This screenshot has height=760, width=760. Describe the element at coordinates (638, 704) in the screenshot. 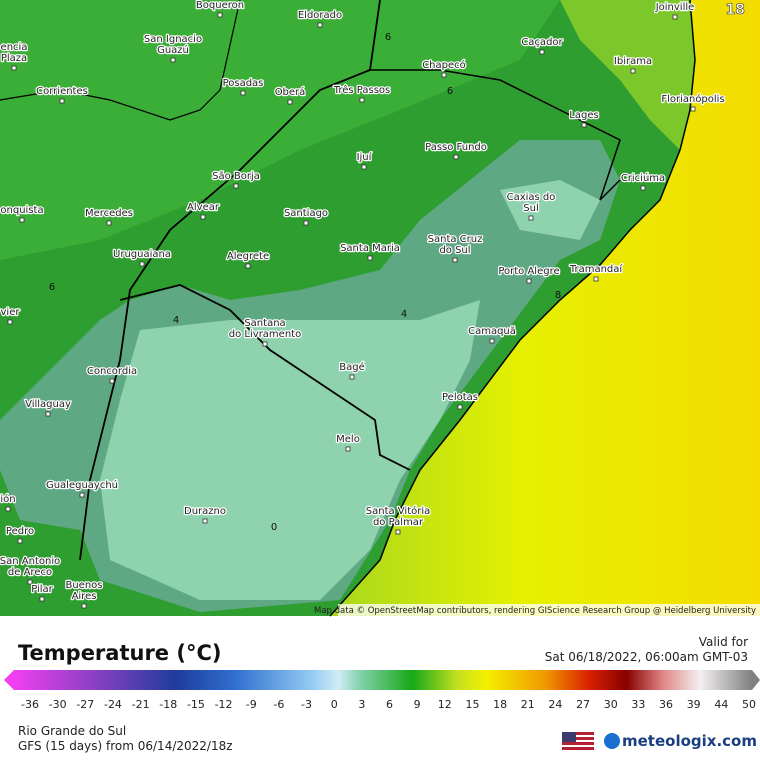

I see `legend-tick: 33` at that location.